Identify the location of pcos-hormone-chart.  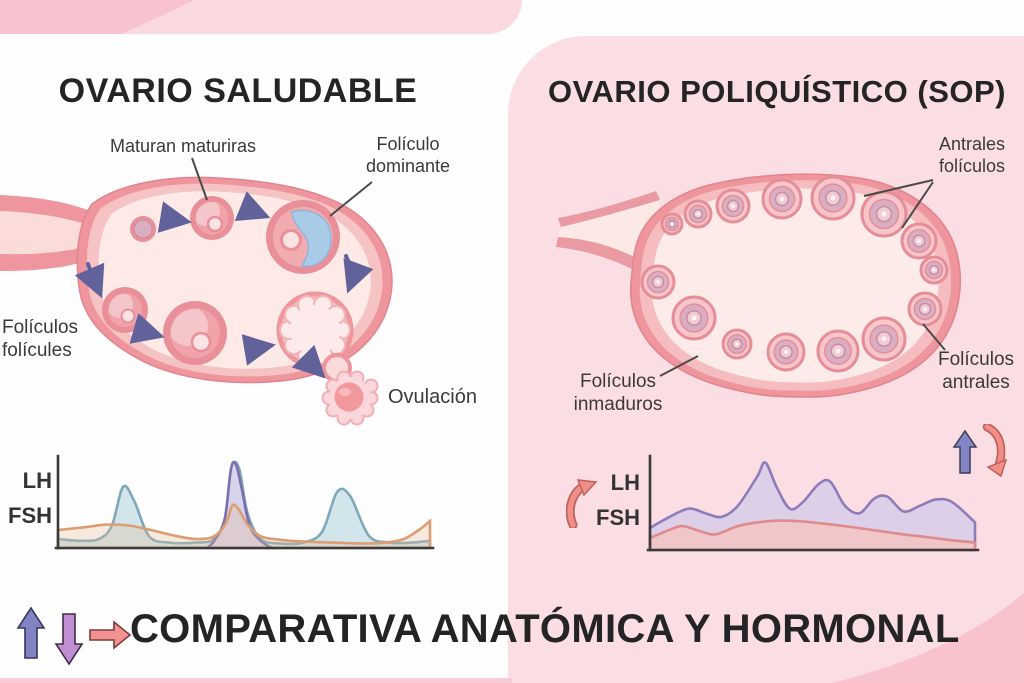
(813, 503).